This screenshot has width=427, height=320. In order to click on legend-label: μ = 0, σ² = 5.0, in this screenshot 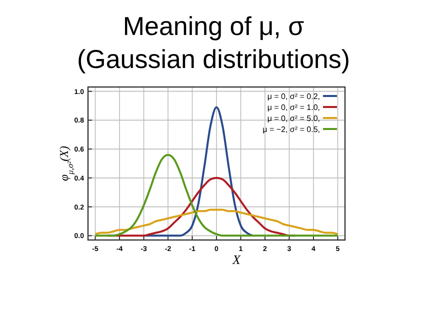, I will do `click(293, 118)`.